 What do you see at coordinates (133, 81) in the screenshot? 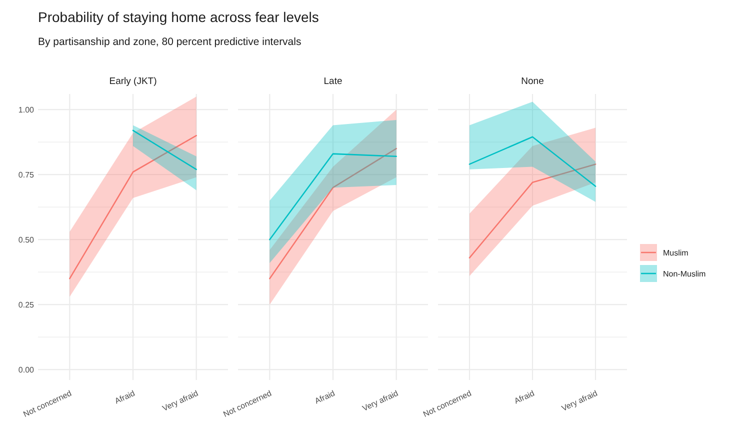
I see `text: Early (JKT)` at bounding box center [133, 81].